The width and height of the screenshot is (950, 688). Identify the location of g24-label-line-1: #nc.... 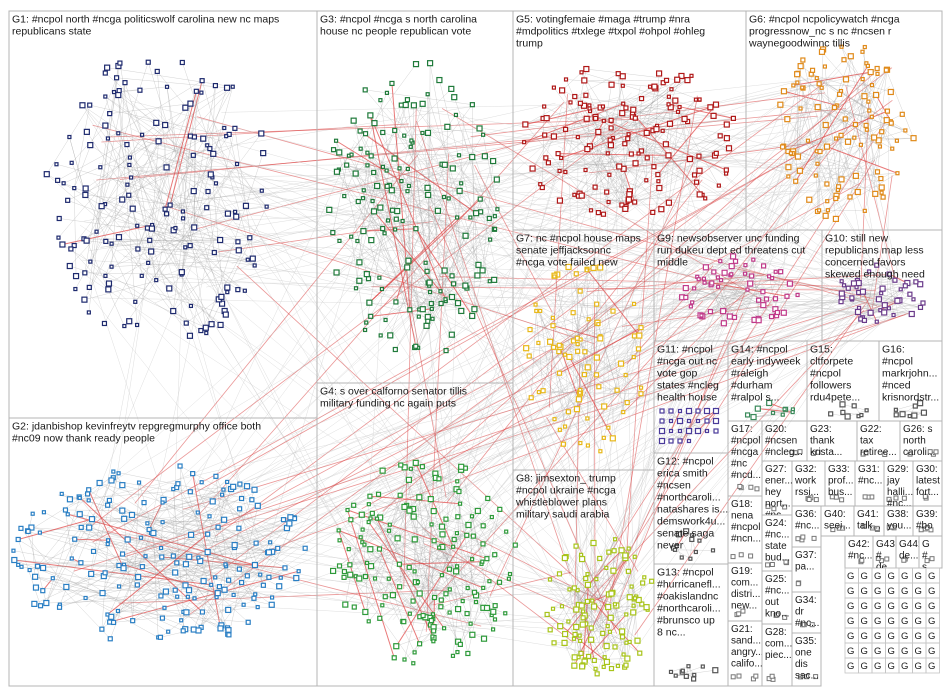
(777, 535).